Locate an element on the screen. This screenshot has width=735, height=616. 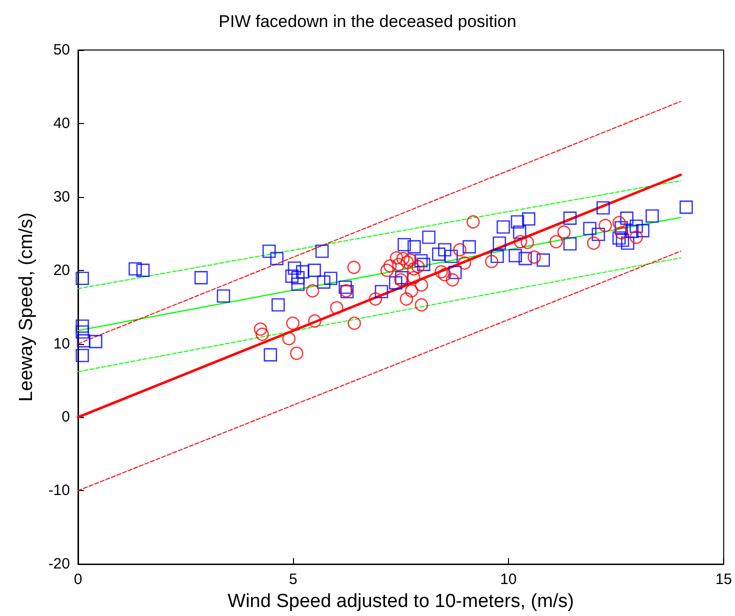
y-tick-label: 20 is located at coordinates (61, 270).